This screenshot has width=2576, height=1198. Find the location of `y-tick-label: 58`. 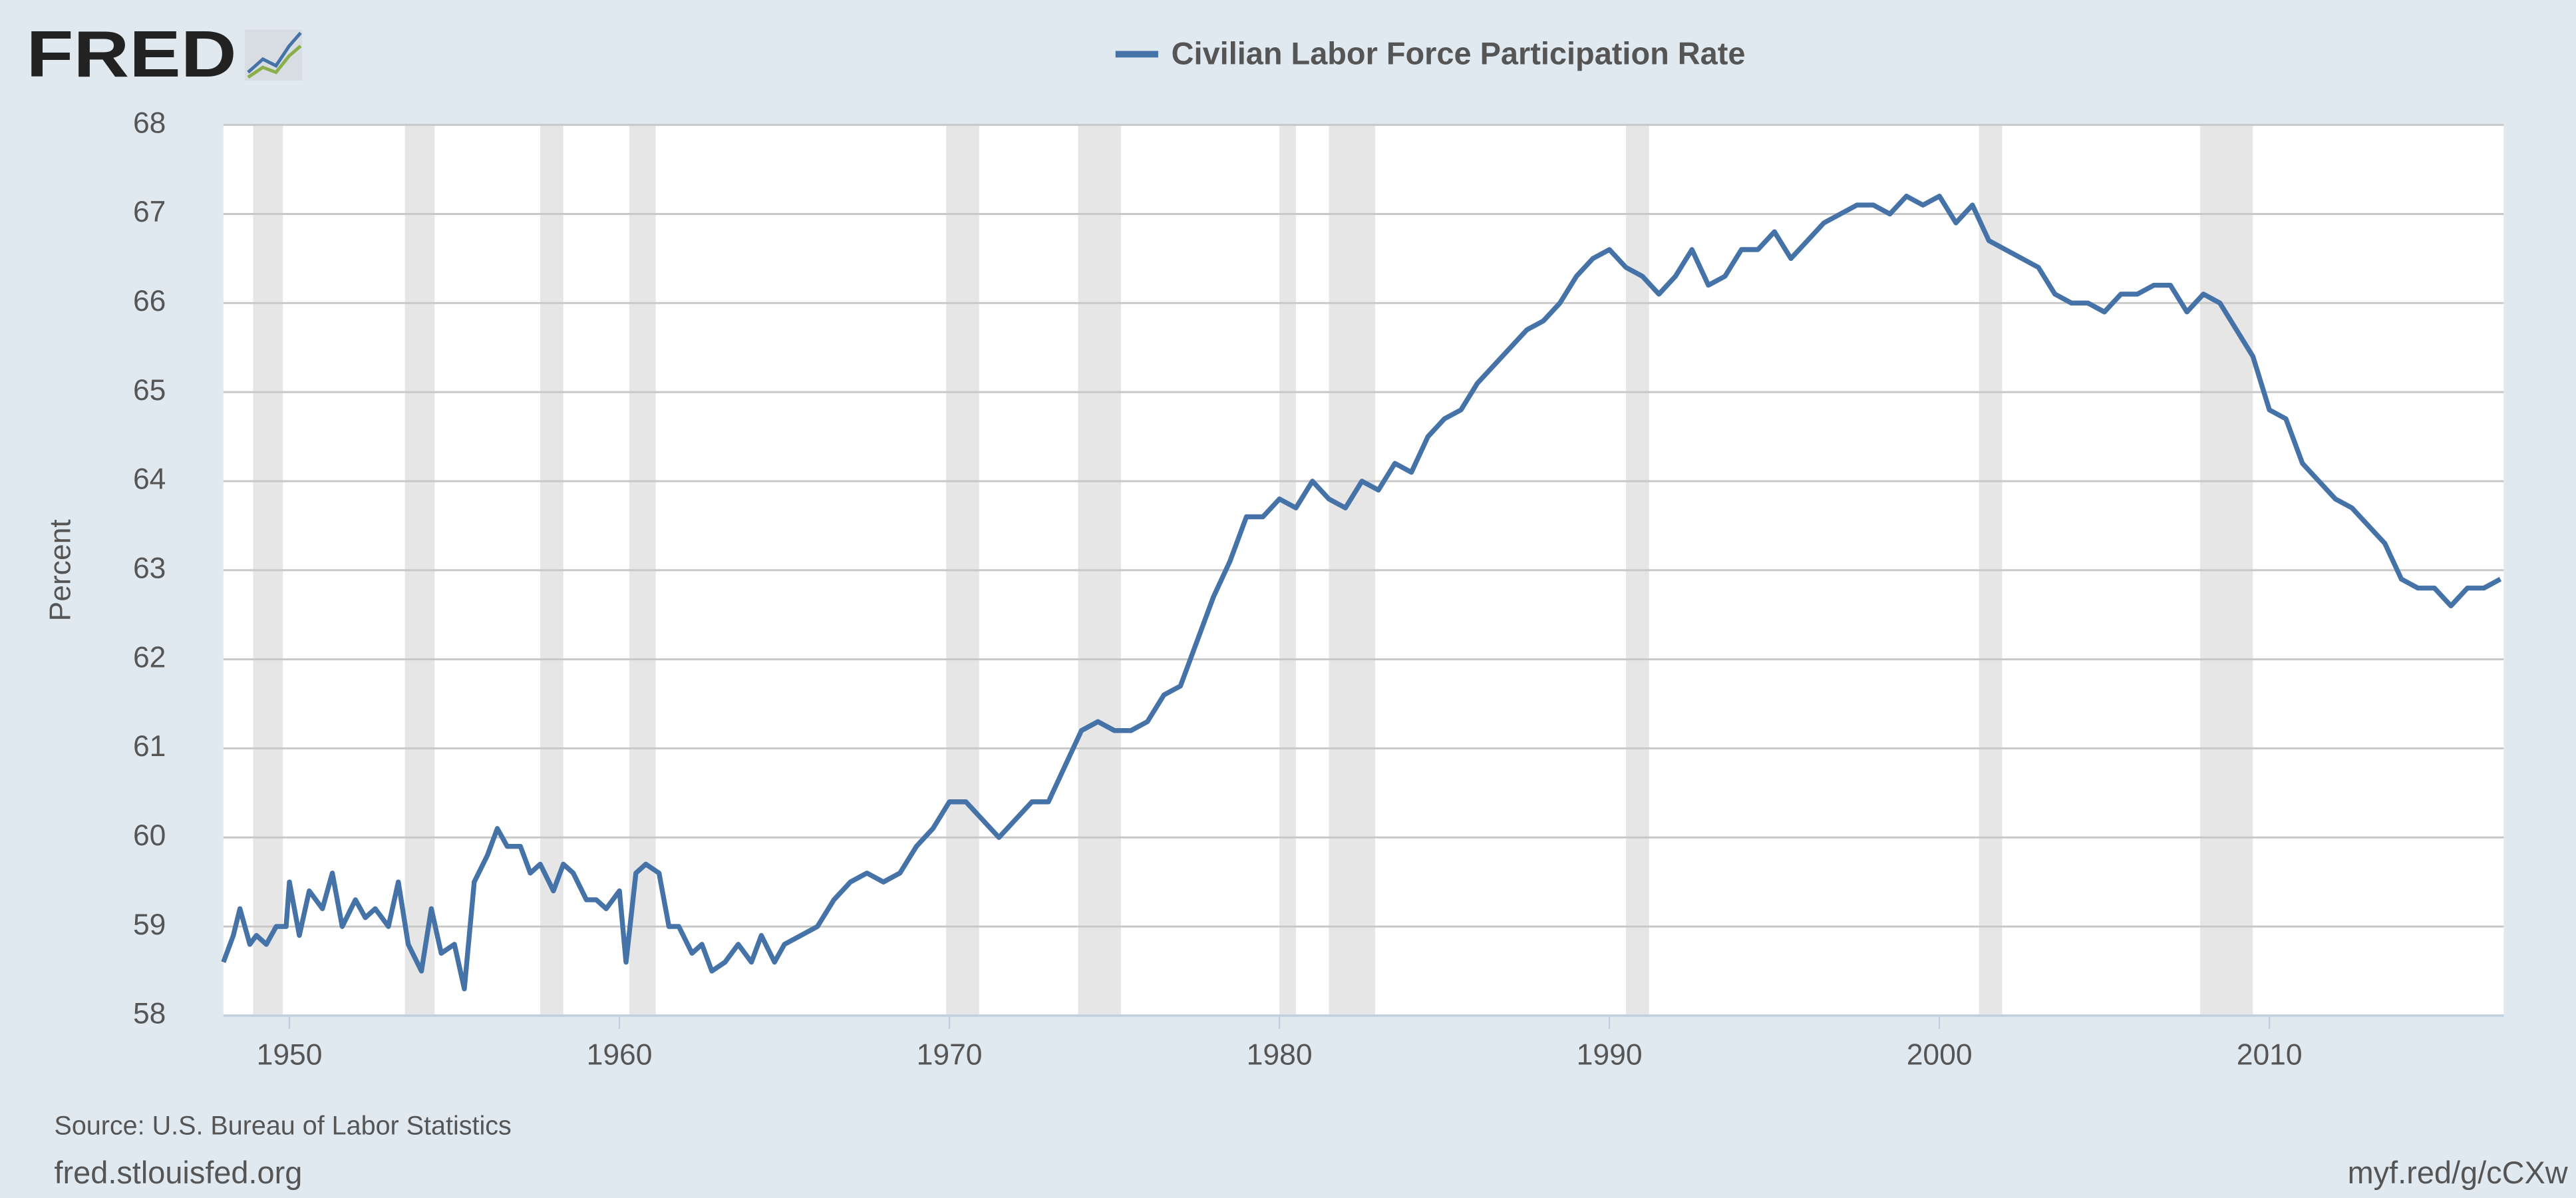

y-tick-label: 58 is located at coordinates (149, 1014).